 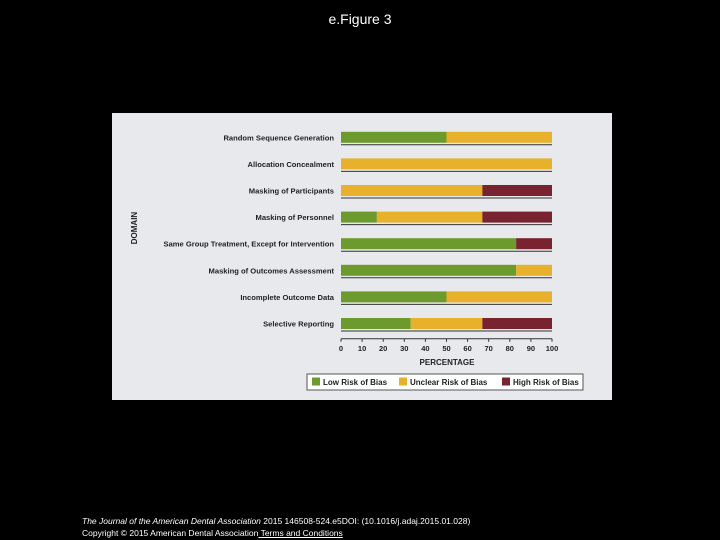 I want to click on category-label: Allocation Concealment, so click(x=291, y=164).